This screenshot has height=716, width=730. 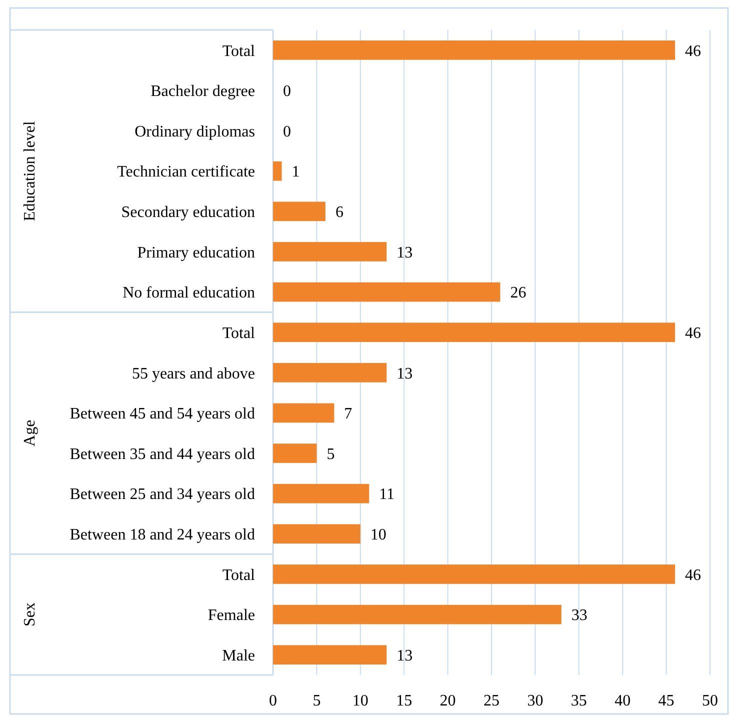 What do you see at coordinates (193, 373) in the screenshot?
I see `y-tick-label: 55 years and above` at bounding box center [193, 373].